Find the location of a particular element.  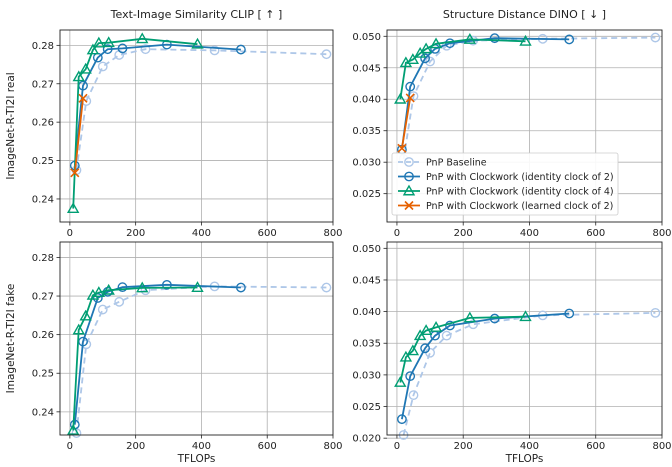

legend-label-id2: PnP with Clockwork (identity clock of 2) is located at coordinates (520, 177).